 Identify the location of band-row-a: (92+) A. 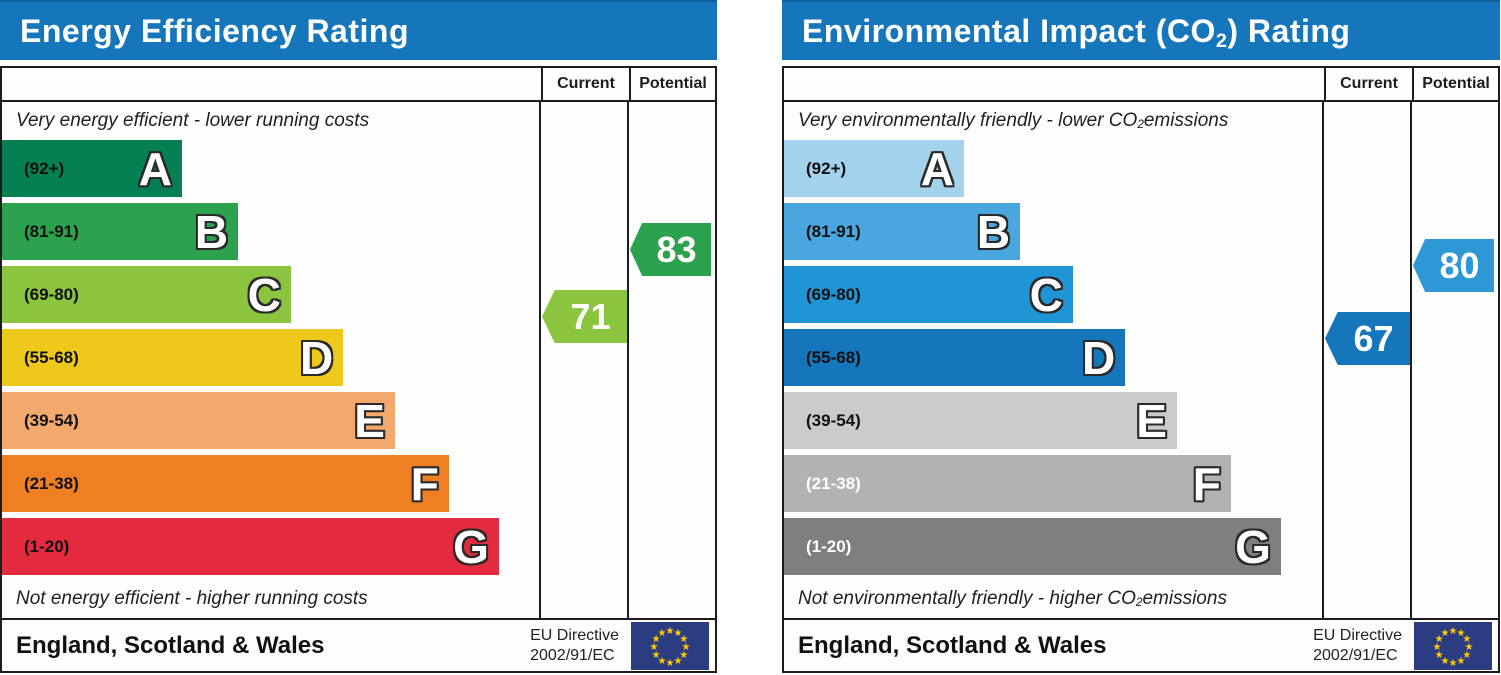
(271, 168).